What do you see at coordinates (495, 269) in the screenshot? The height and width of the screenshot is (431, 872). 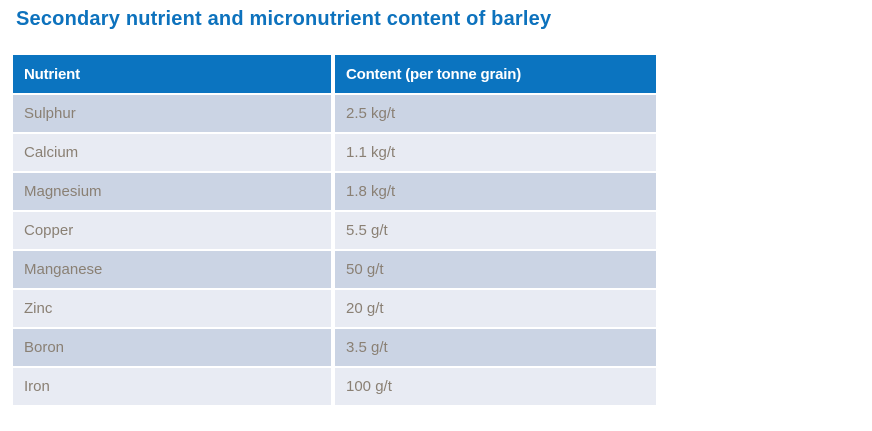 I see `content-cell: 50 g/t` at bounding box center [495, 269].